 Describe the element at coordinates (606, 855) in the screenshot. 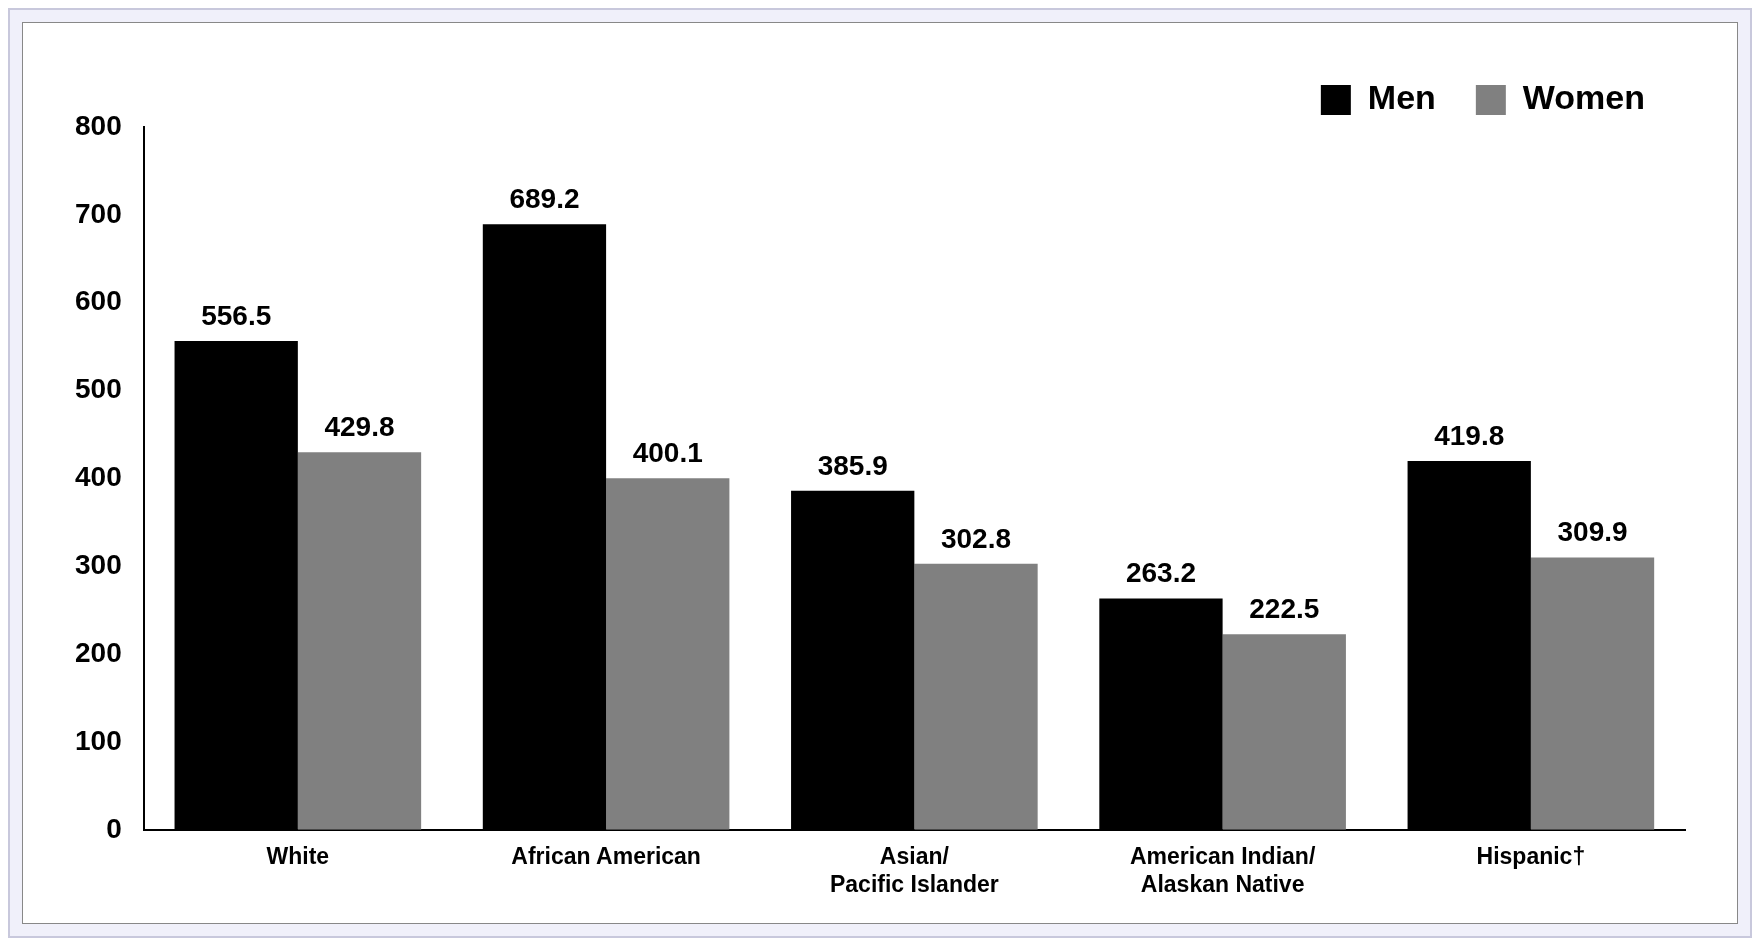

I see `x-tick-label: African American` at that location.